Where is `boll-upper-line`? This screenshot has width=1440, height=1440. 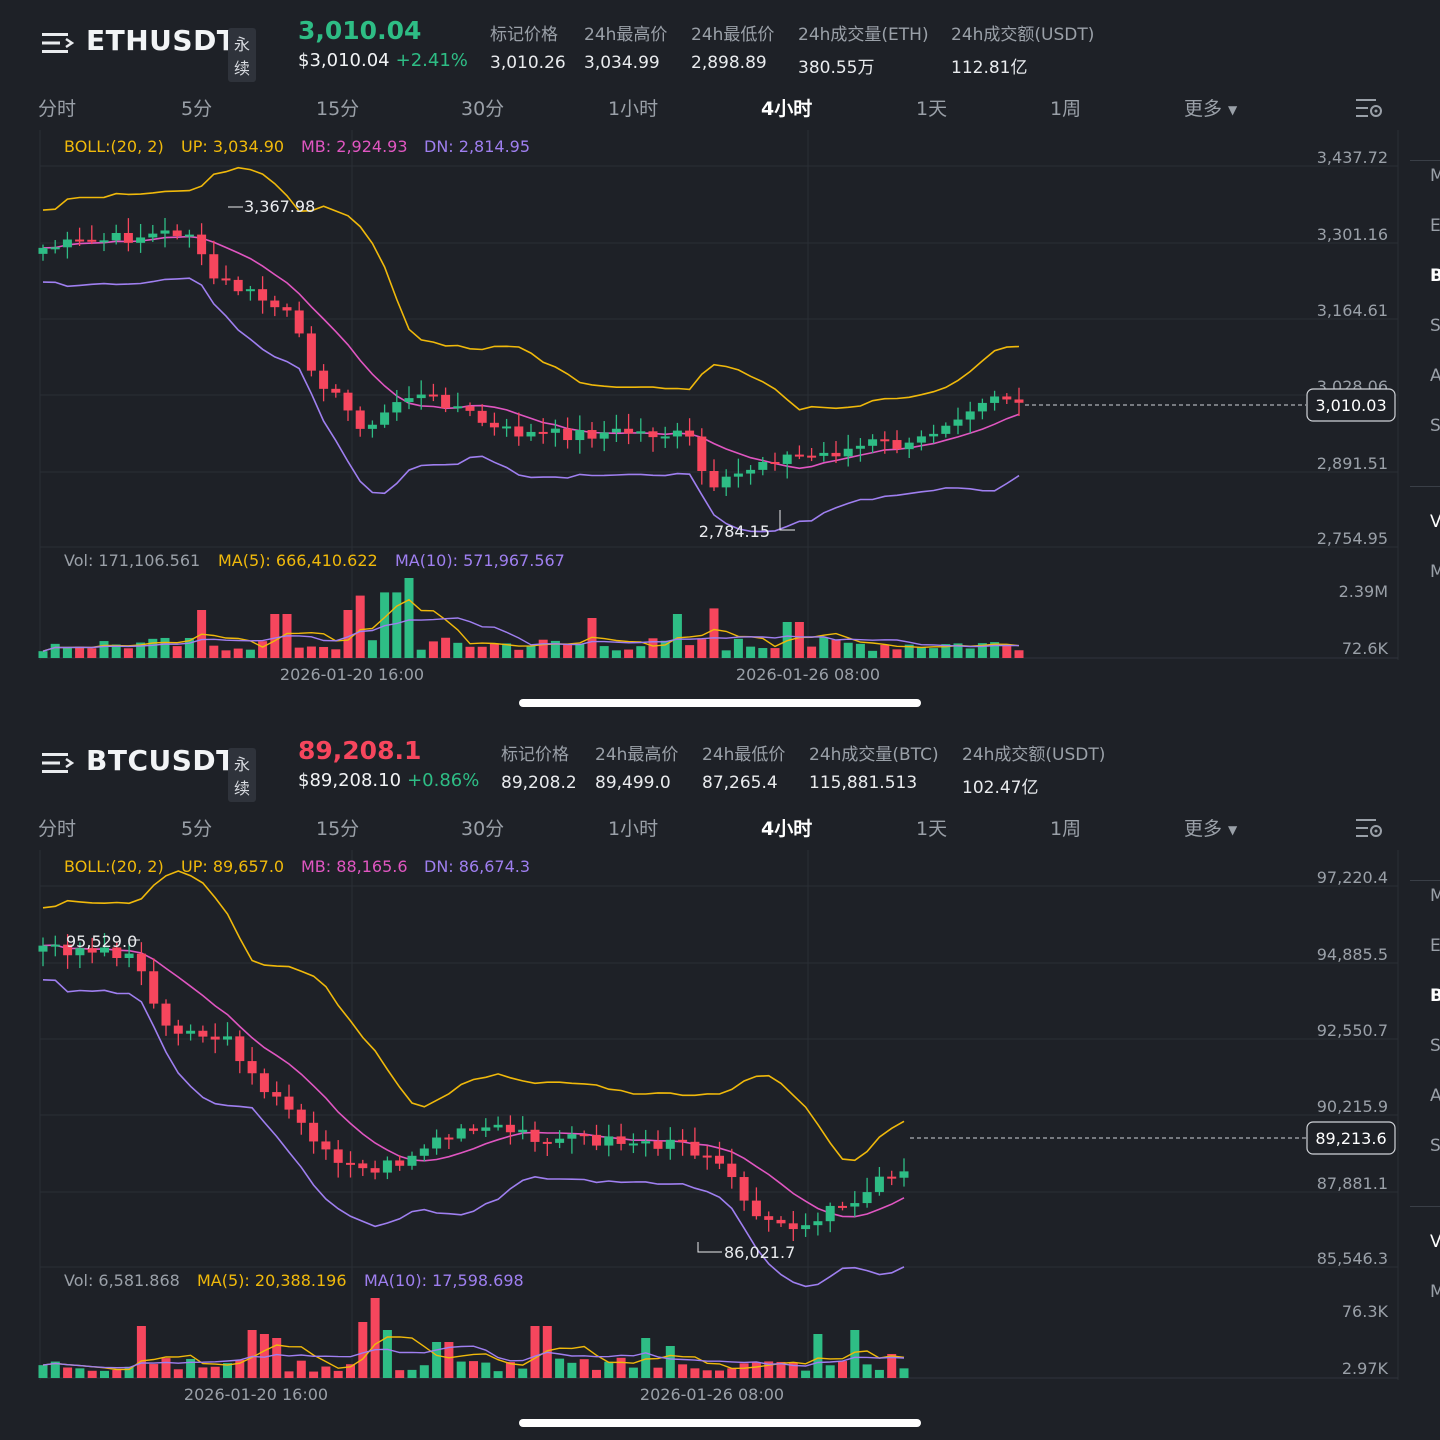
boll-upper-line is located at coordinates (531, 288).